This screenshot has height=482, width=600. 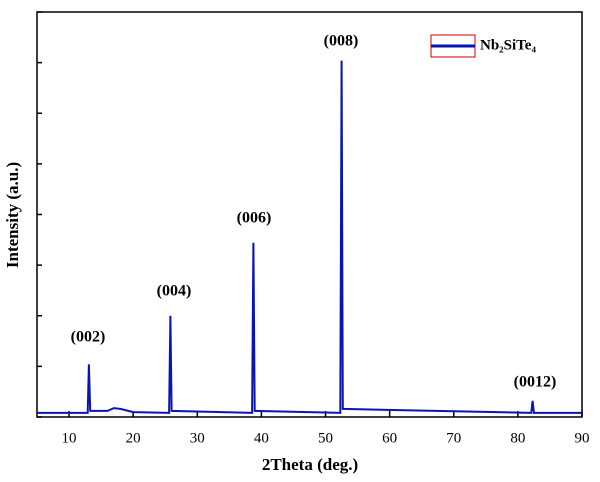 I want to click on x-tick-label: 70, so click(x=453, y=438).